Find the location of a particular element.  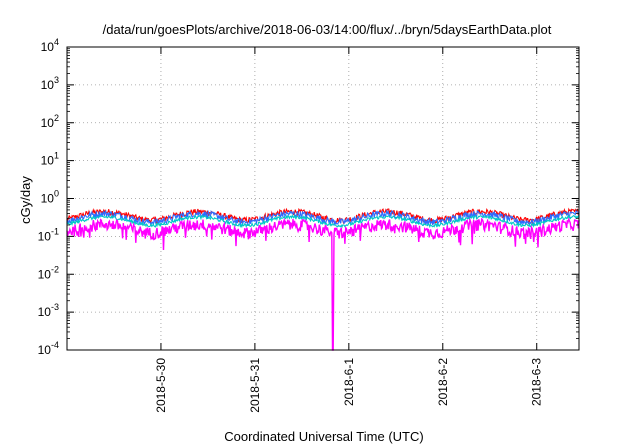

y-tick-label: 10¹ is located at coordinates (50, 159).